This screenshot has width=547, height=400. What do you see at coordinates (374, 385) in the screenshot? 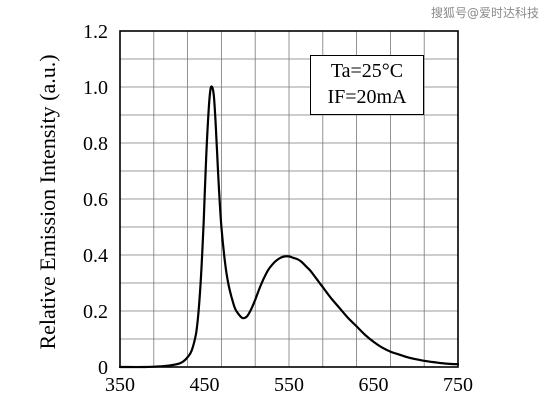
I see `x-tick-label: 650` at bounding box center [374, 385].